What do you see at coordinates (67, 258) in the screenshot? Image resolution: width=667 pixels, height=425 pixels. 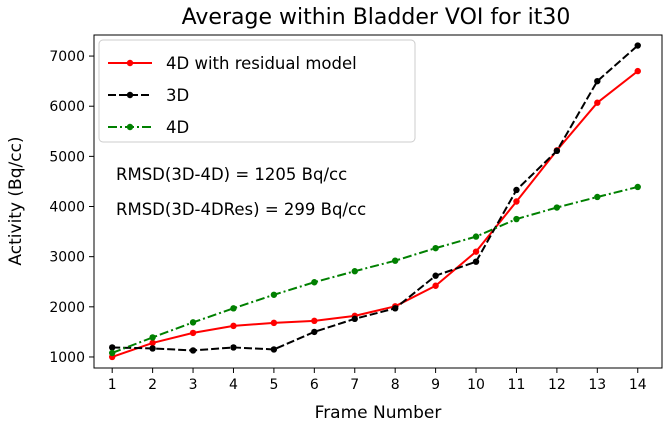 I see `y-tick-label: 3000` at bounding box center [67, 258].